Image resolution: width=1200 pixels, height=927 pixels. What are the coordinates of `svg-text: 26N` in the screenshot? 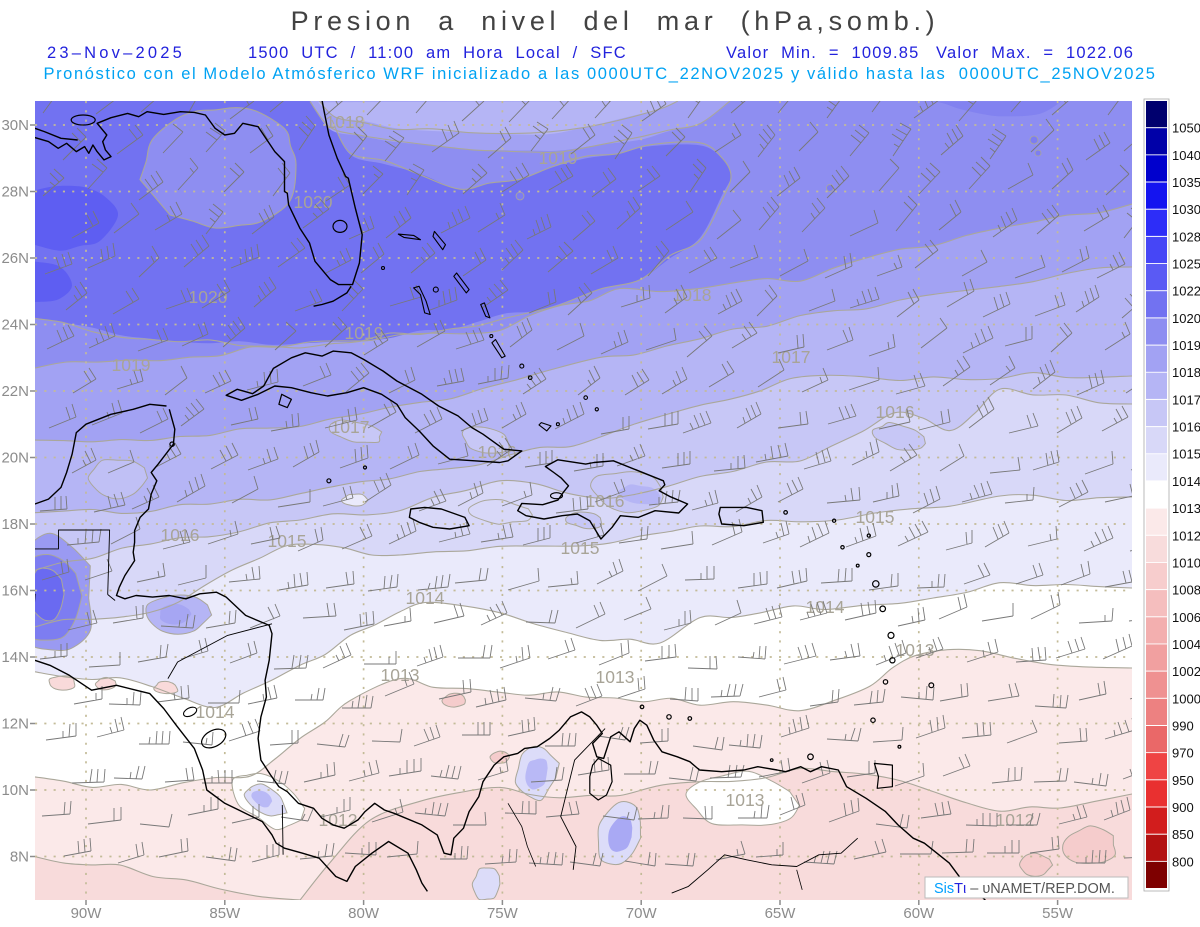 It's located at (15, 258).